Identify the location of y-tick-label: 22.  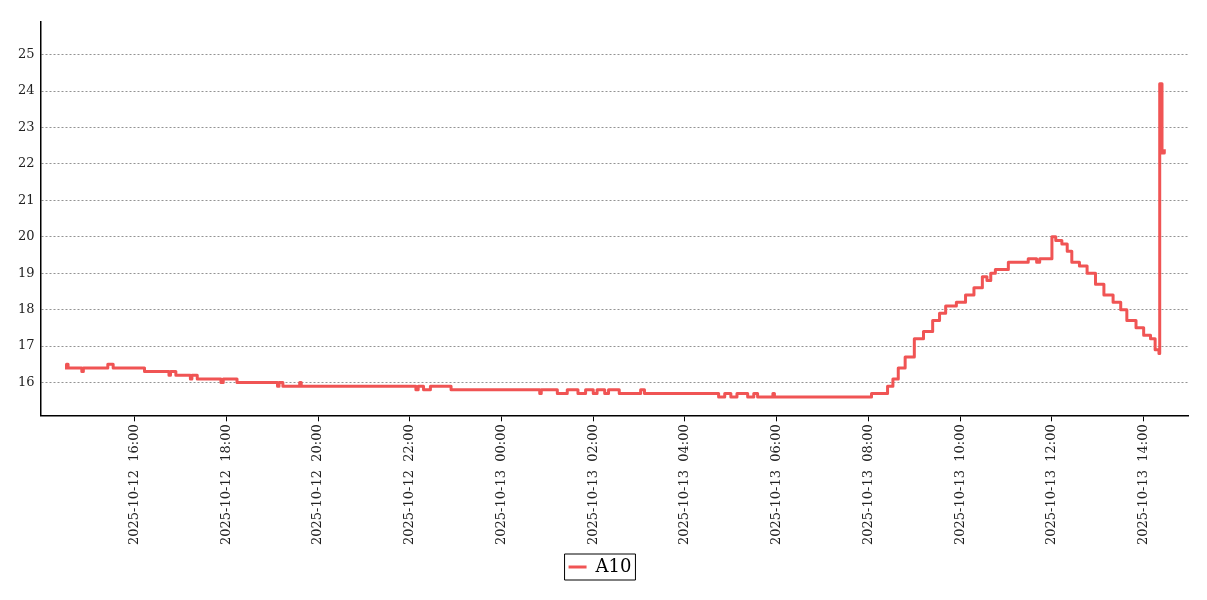
(26, 163).